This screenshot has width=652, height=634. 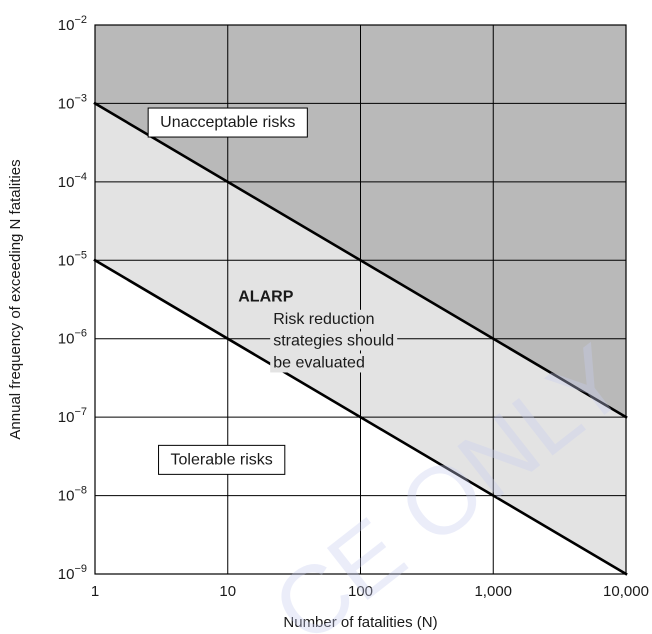 What do you see at coordinates (360, 591) in the screenshot?
I see `x-tick-label-2: 100` at bounding box center [360, 591].